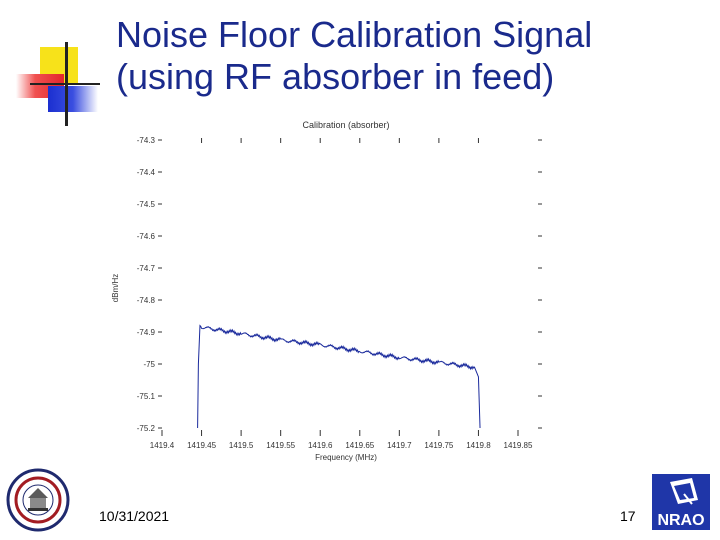 The width and height of the screenshot is (720, 540). Describe the element at coordinates (201, 445) in the screenshot. I see `x-tick-label-1: 1419.45` at that location.